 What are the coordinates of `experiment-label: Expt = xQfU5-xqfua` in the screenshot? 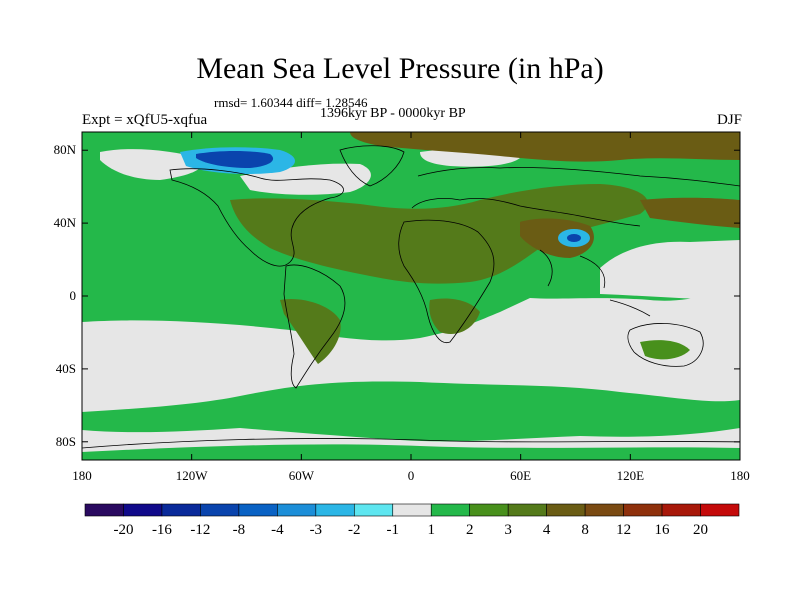 It's located at (145, 120).